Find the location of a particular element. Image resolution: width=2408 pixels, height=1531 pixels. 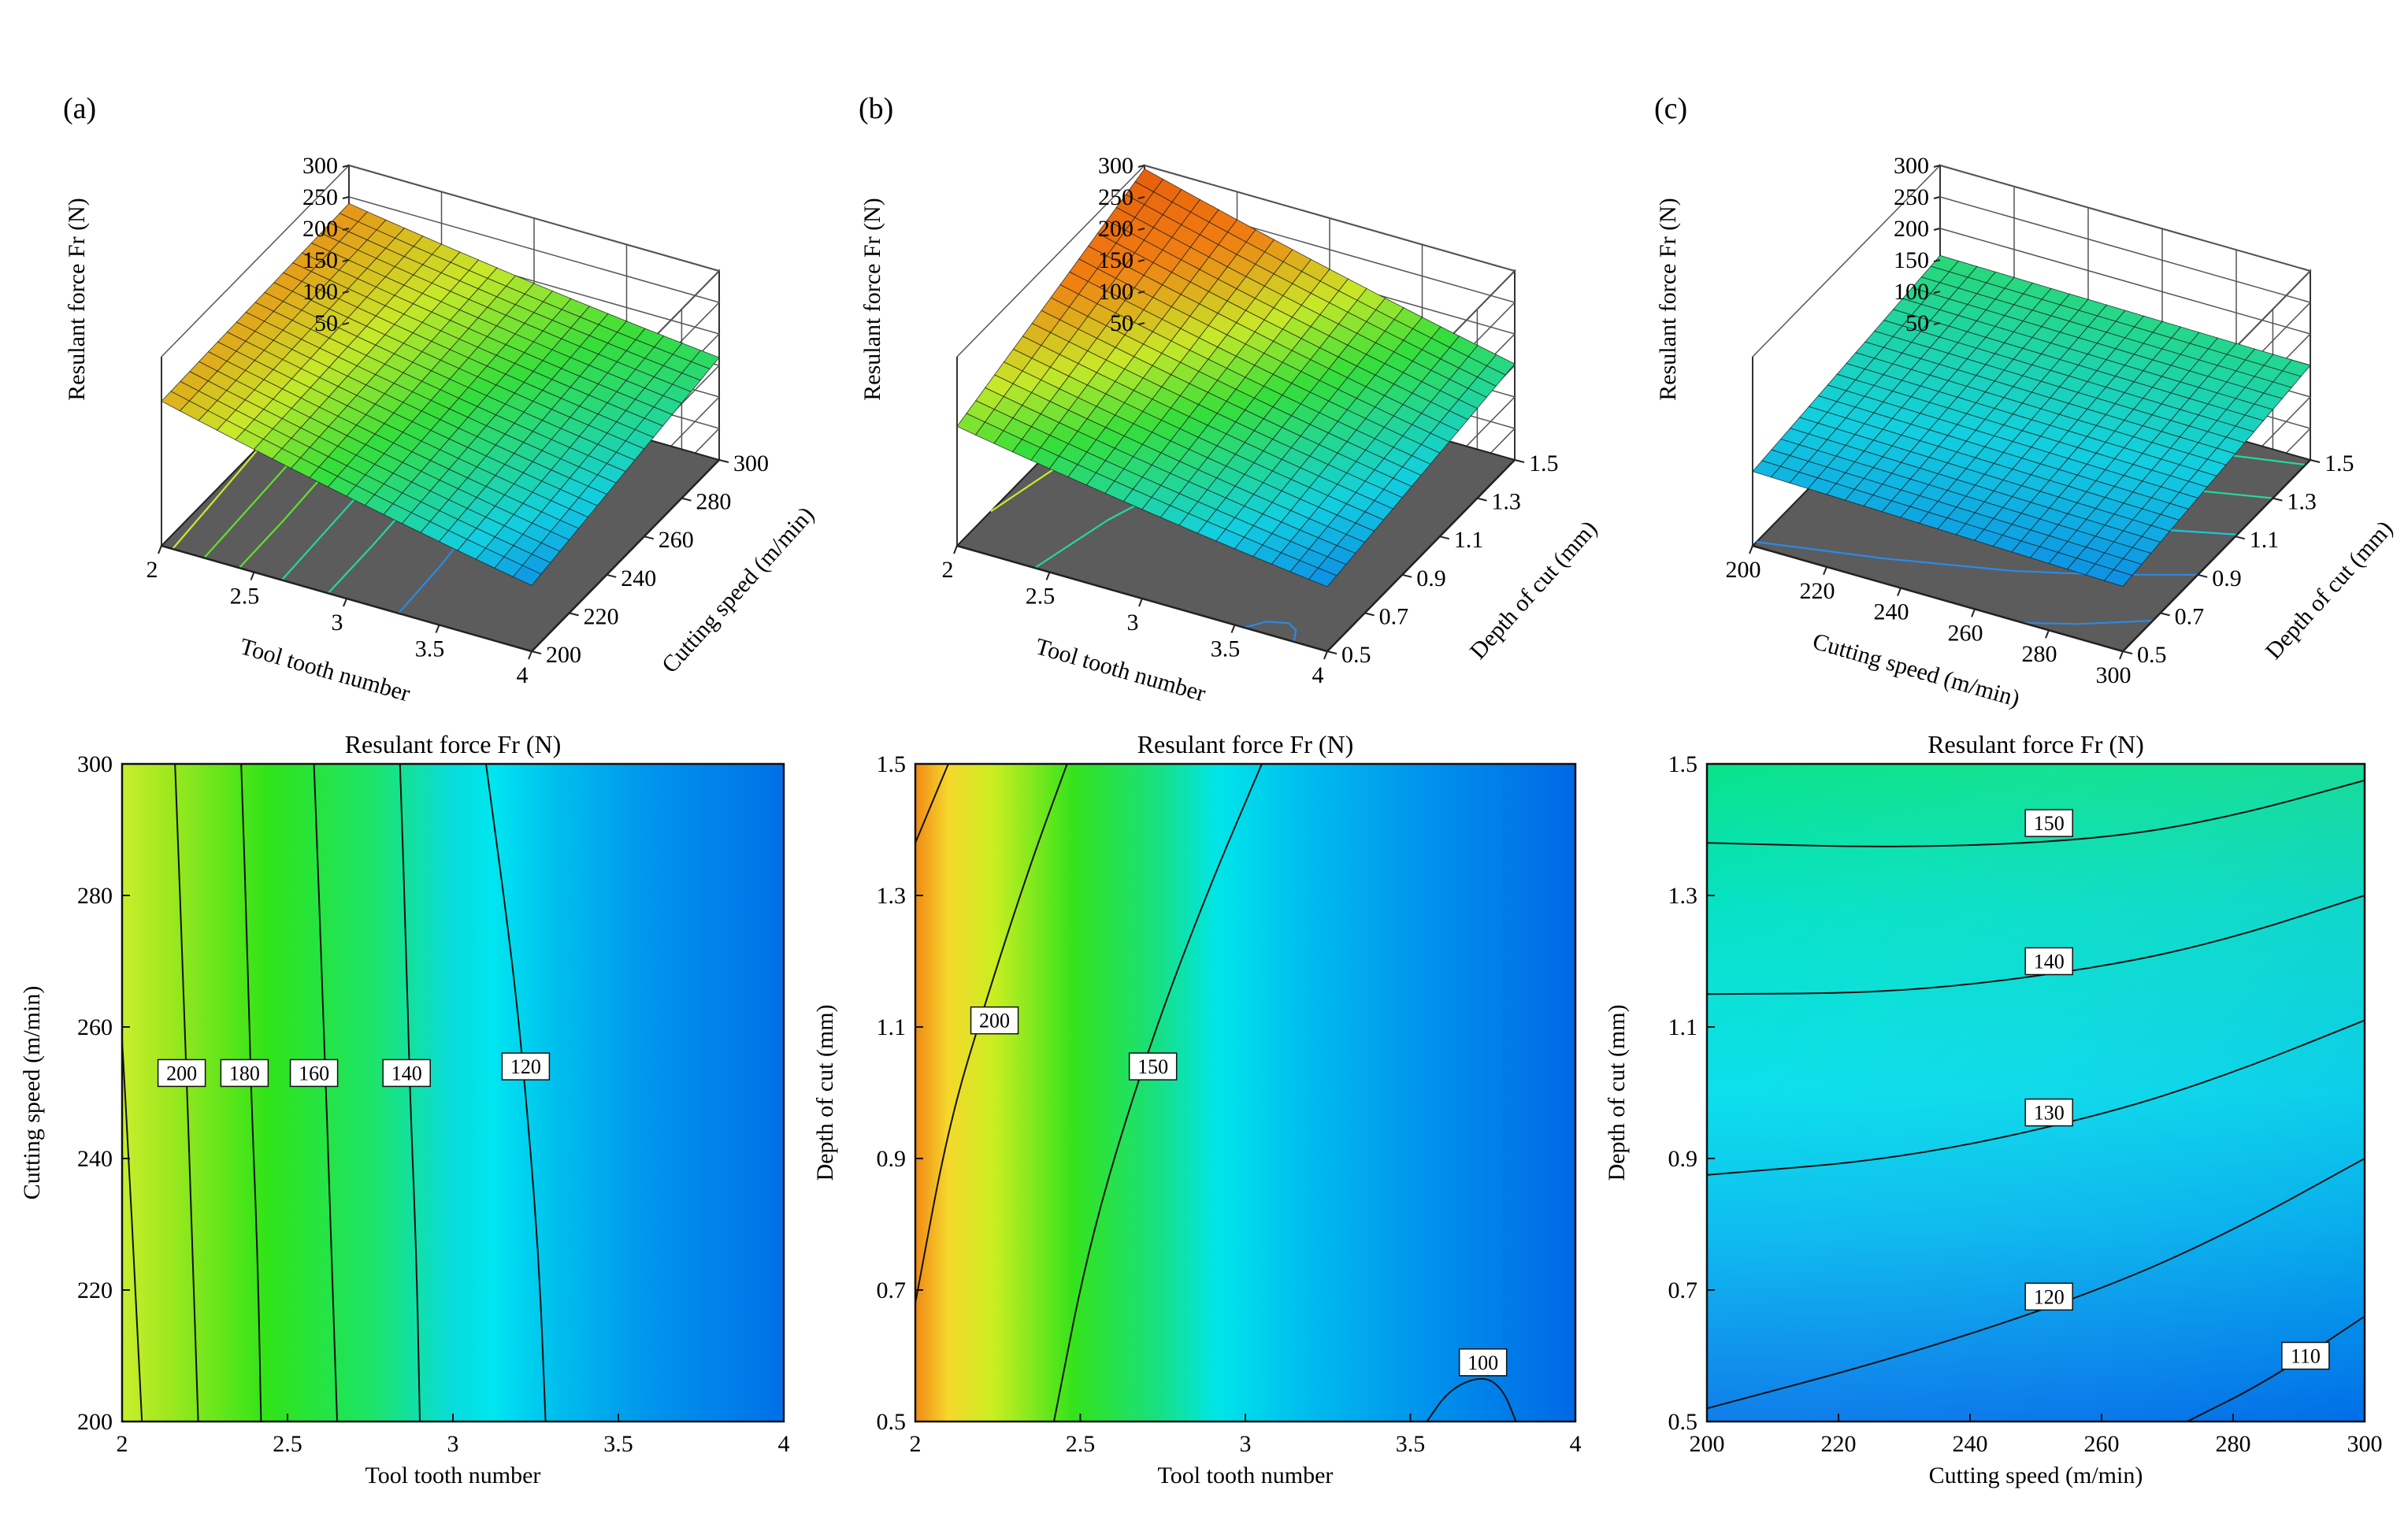

contour-fill is located at coordinates (453, 1093).